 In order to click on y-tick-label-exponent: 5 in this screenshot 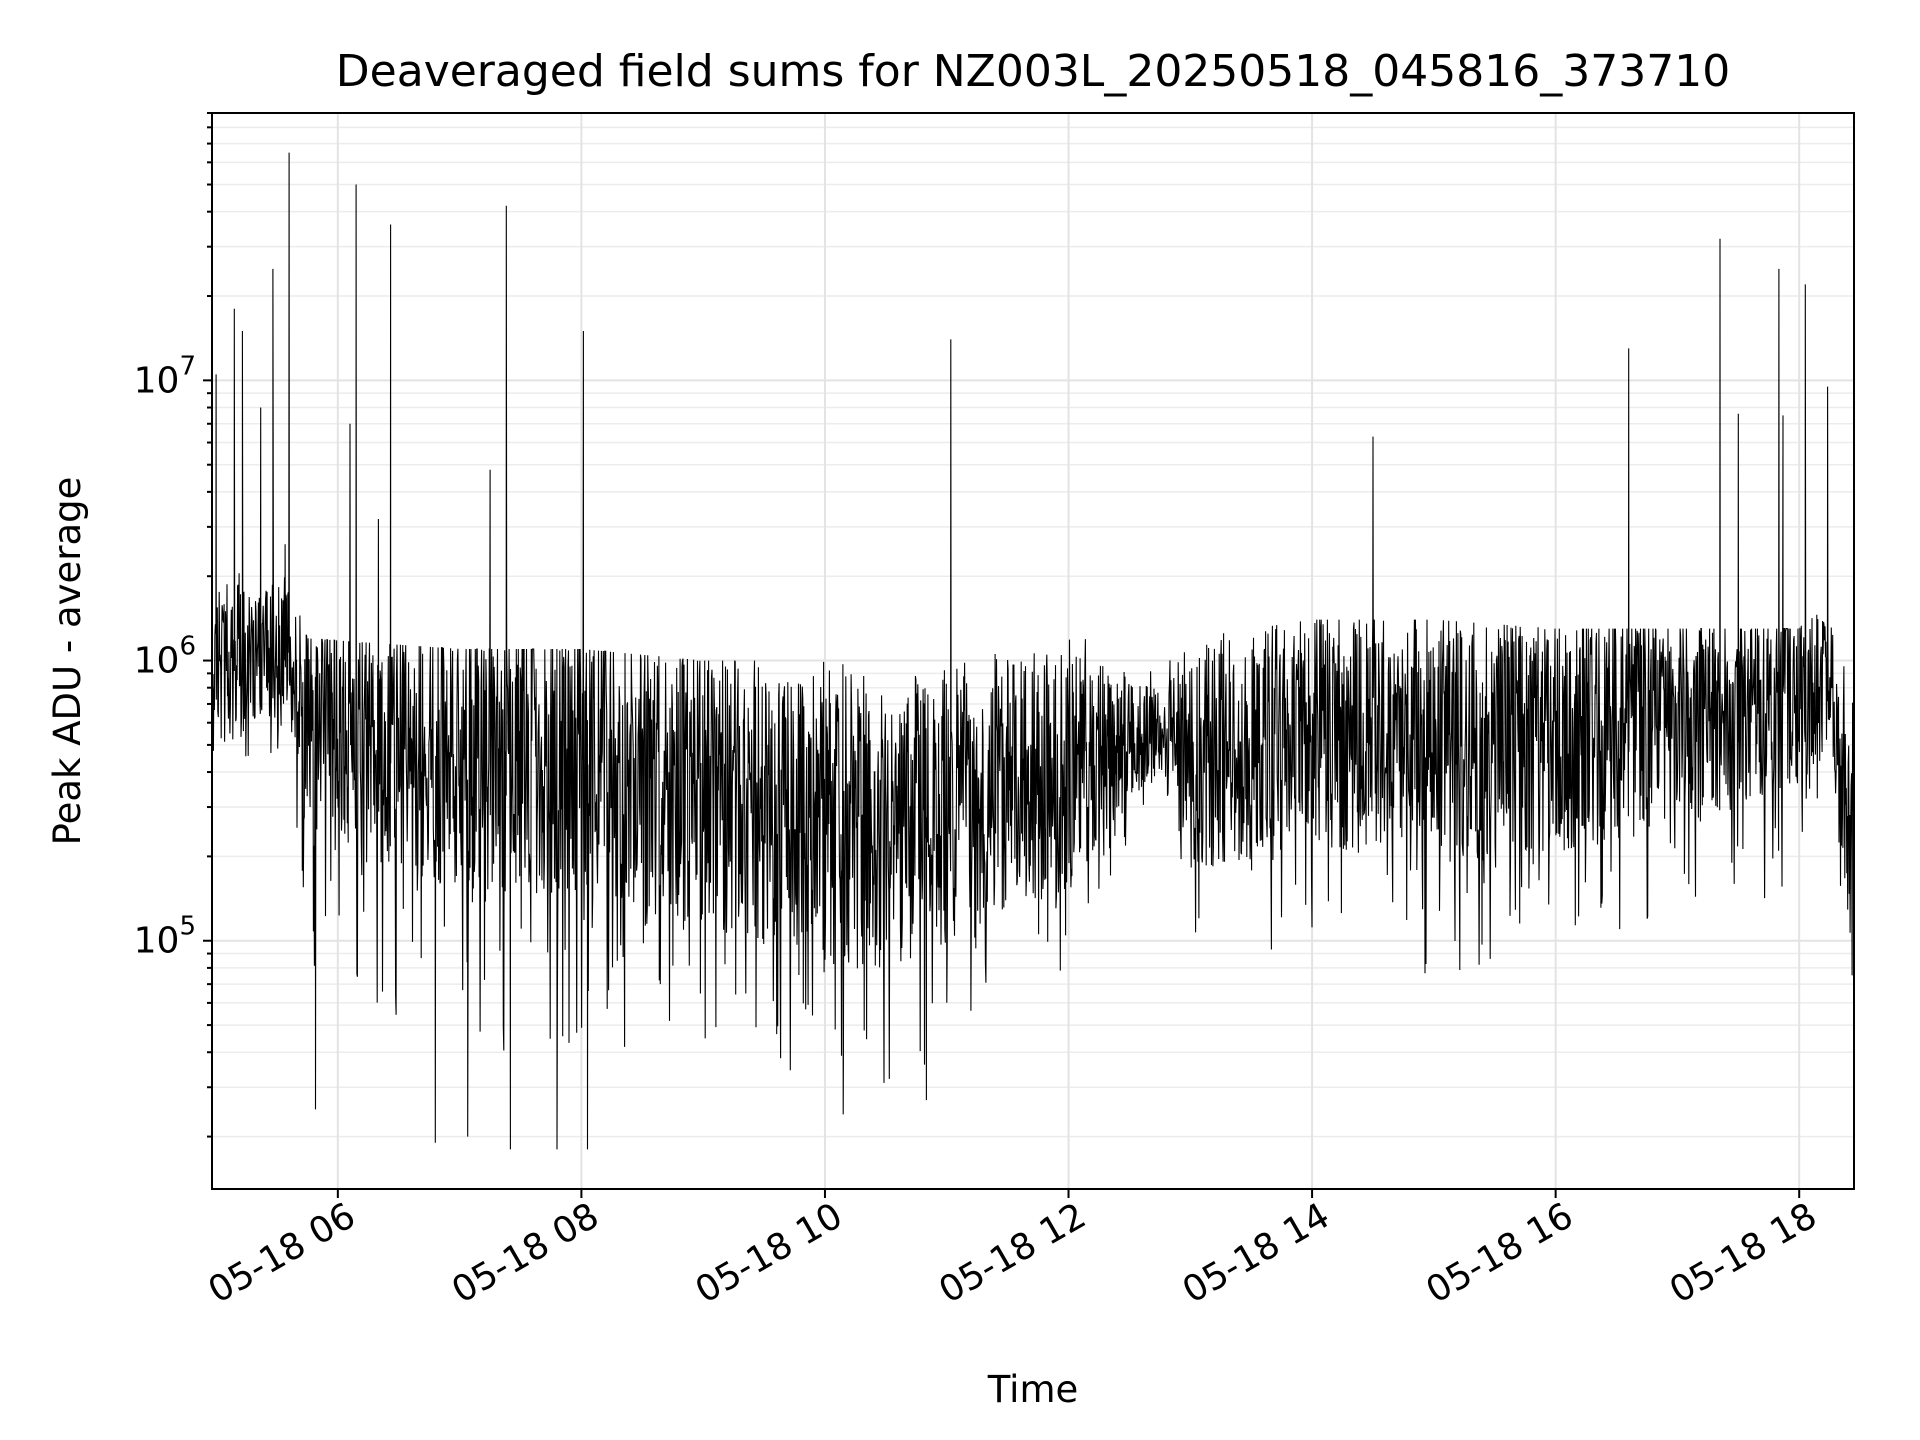, I will do `click(187, 927)`.